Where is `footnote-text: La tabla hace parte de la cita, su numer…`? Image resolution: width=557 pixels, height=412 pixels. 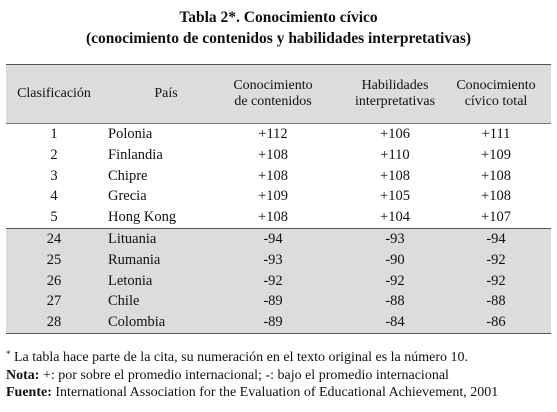 footnote-text: La tabla hace parte de la cita, su numer… is located at coordinates (239, 357).